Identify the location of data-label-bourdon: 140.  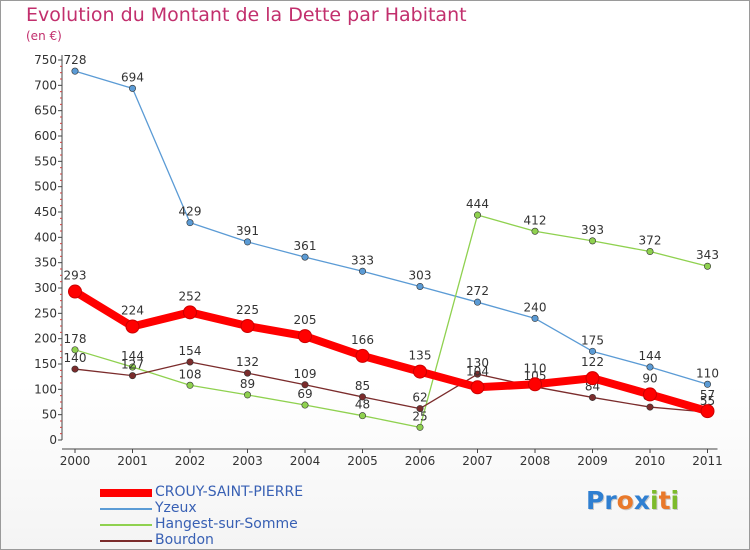
(75, 358).